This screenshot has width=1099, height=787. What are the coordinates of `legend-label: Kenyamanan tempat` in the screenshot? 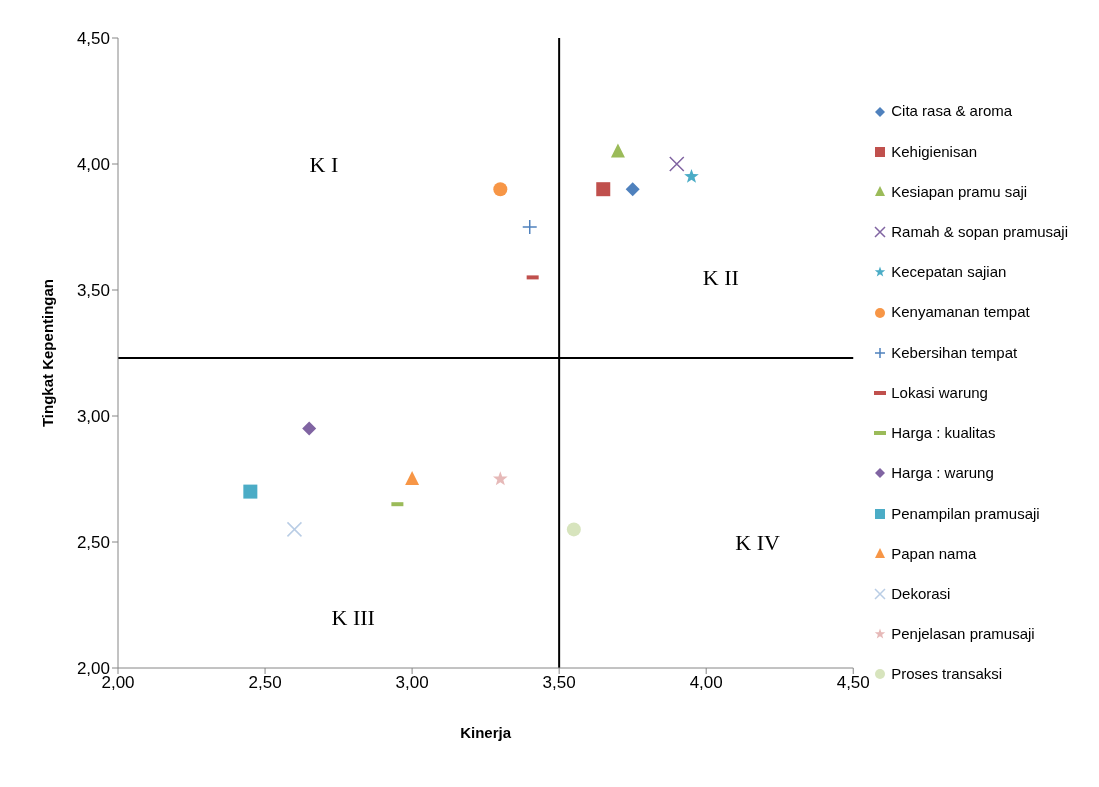 It's located at (960, 312).